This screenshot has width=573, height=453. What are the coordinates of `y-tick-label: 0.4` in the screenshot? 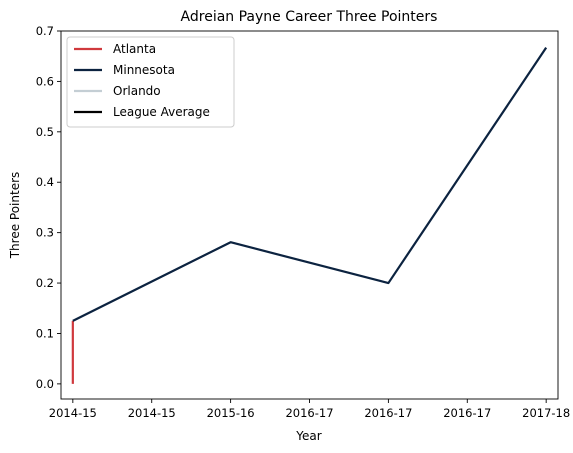 It's located at (45, 182).